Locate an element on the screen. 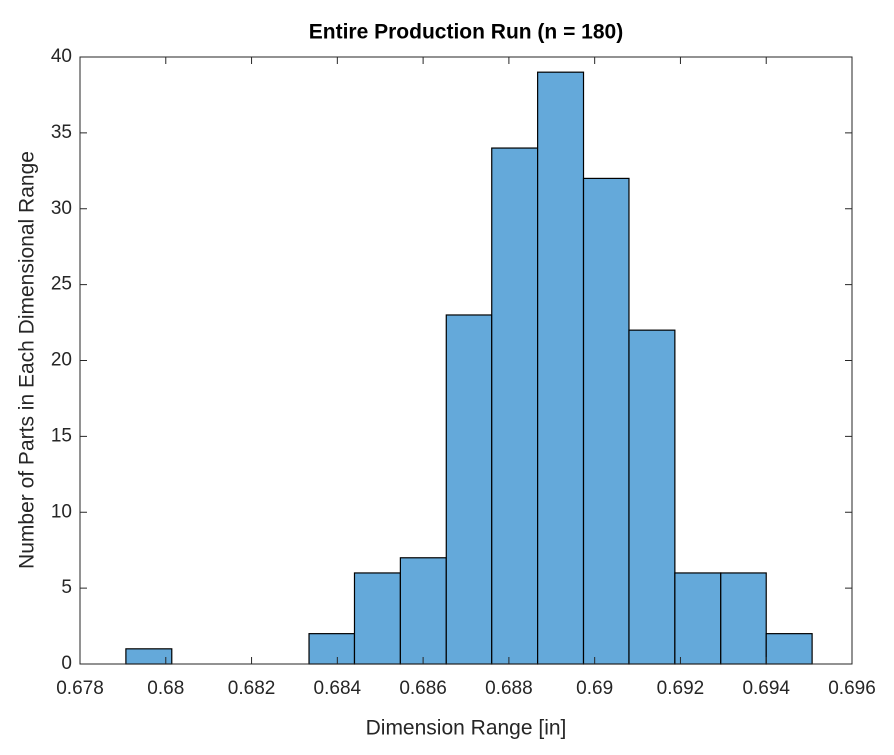 The image size is (894, 755). x-tick-label: 0.69 is located at coordinates (594, 688).